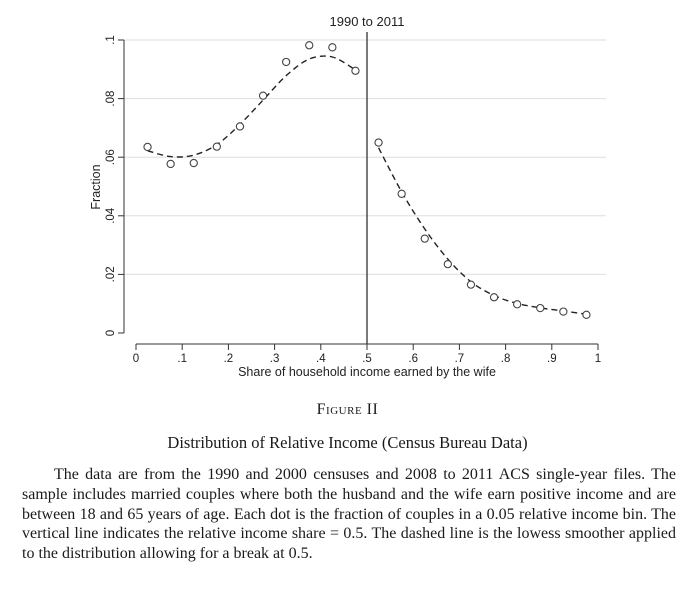  Describe the element at coordinates (460, 359) in the screenshot. I see `x-tick-label: .7` at that location.